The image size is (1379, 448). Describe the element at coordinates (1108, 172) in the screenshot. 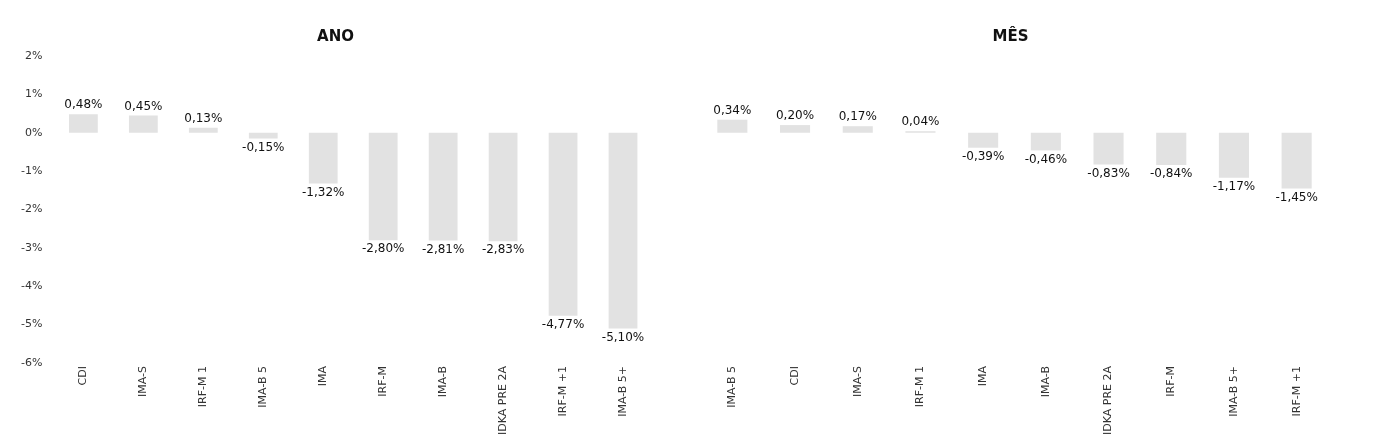

I see `data-label: -0,83%` at that location.